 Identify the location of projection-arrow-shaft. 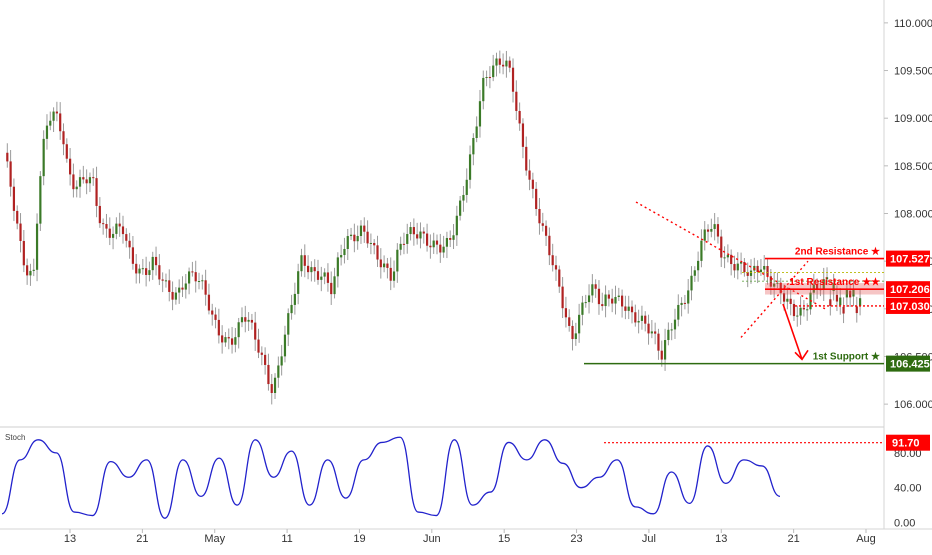
(792, 331).